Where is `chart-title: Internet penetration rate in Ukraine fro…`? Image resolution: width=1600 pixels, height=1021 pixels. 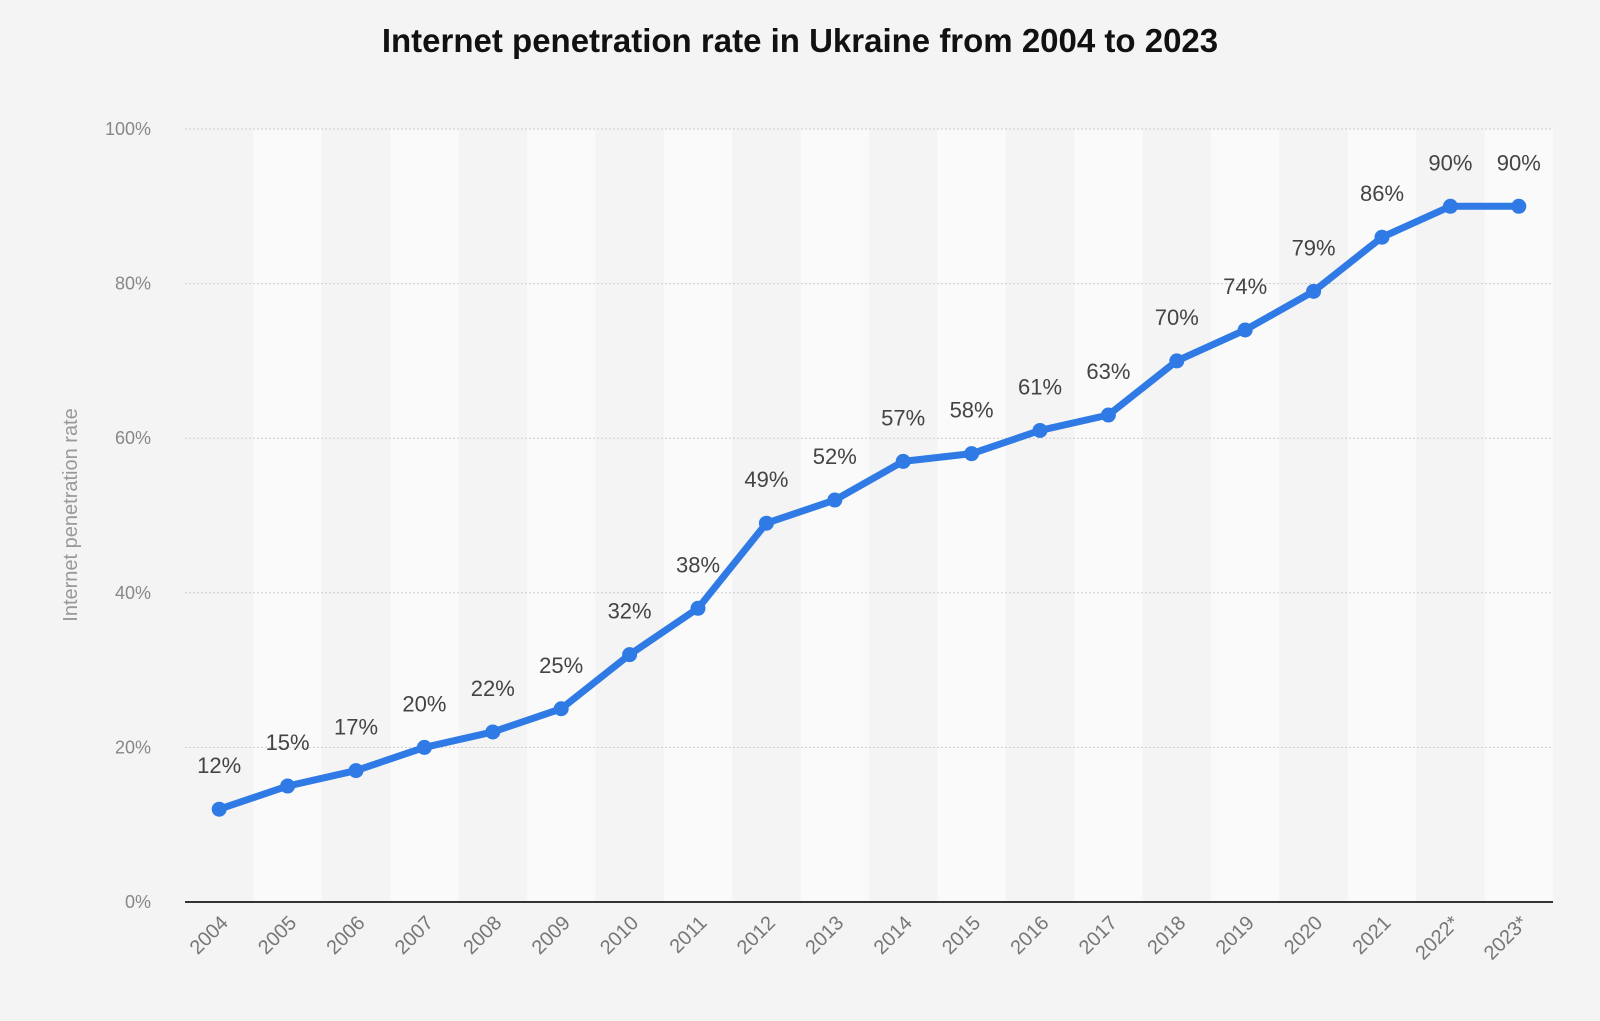 chart-title: Internet penetration rate in Ukraine fro… is located at coordinates (800, 40).